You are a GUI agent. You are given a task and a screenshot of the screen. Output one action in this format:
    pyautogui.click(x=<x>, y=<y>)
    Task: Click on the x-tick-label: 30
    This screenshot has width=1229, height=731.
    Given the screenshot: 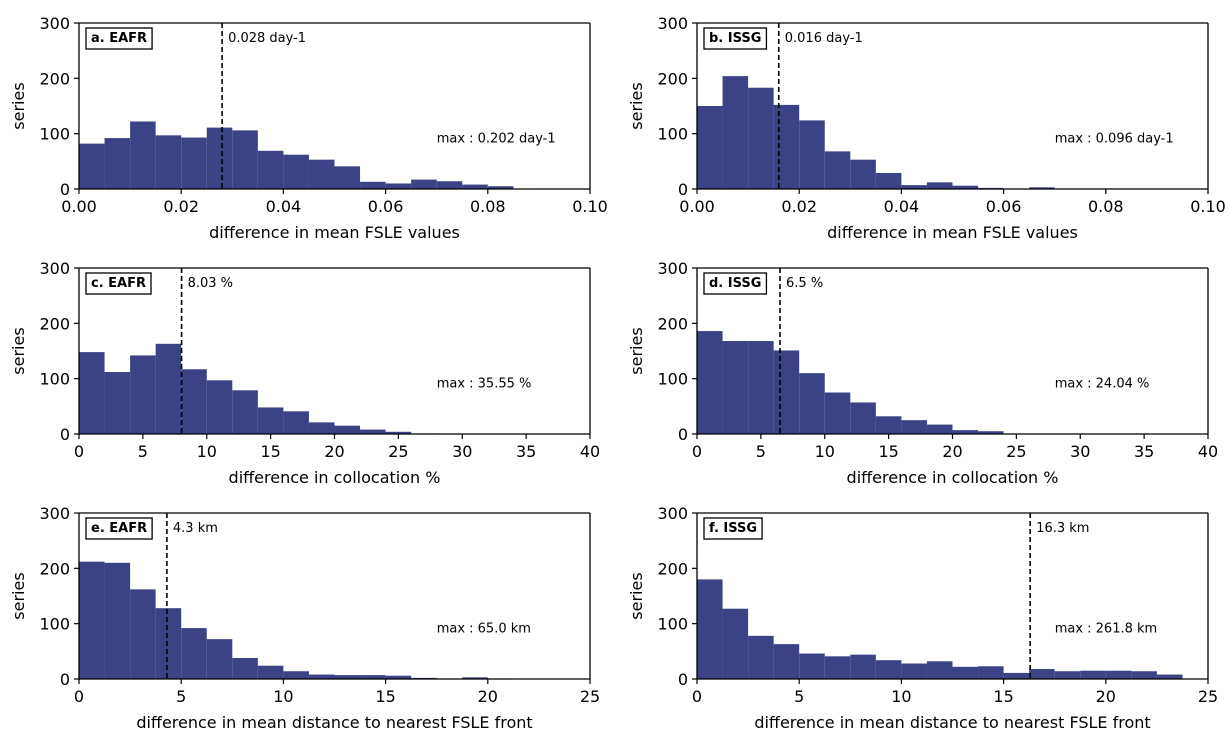 What is the action you would take?
    pyautogui.click(x=1080, y=451)
    